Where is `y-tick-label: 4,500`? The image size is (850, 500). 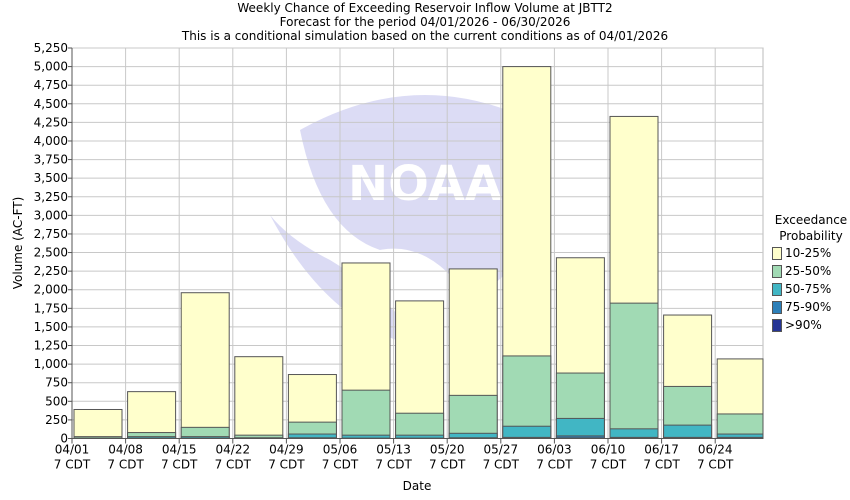
y-tick-label: 4,500 is located at coordinates (51, 104).